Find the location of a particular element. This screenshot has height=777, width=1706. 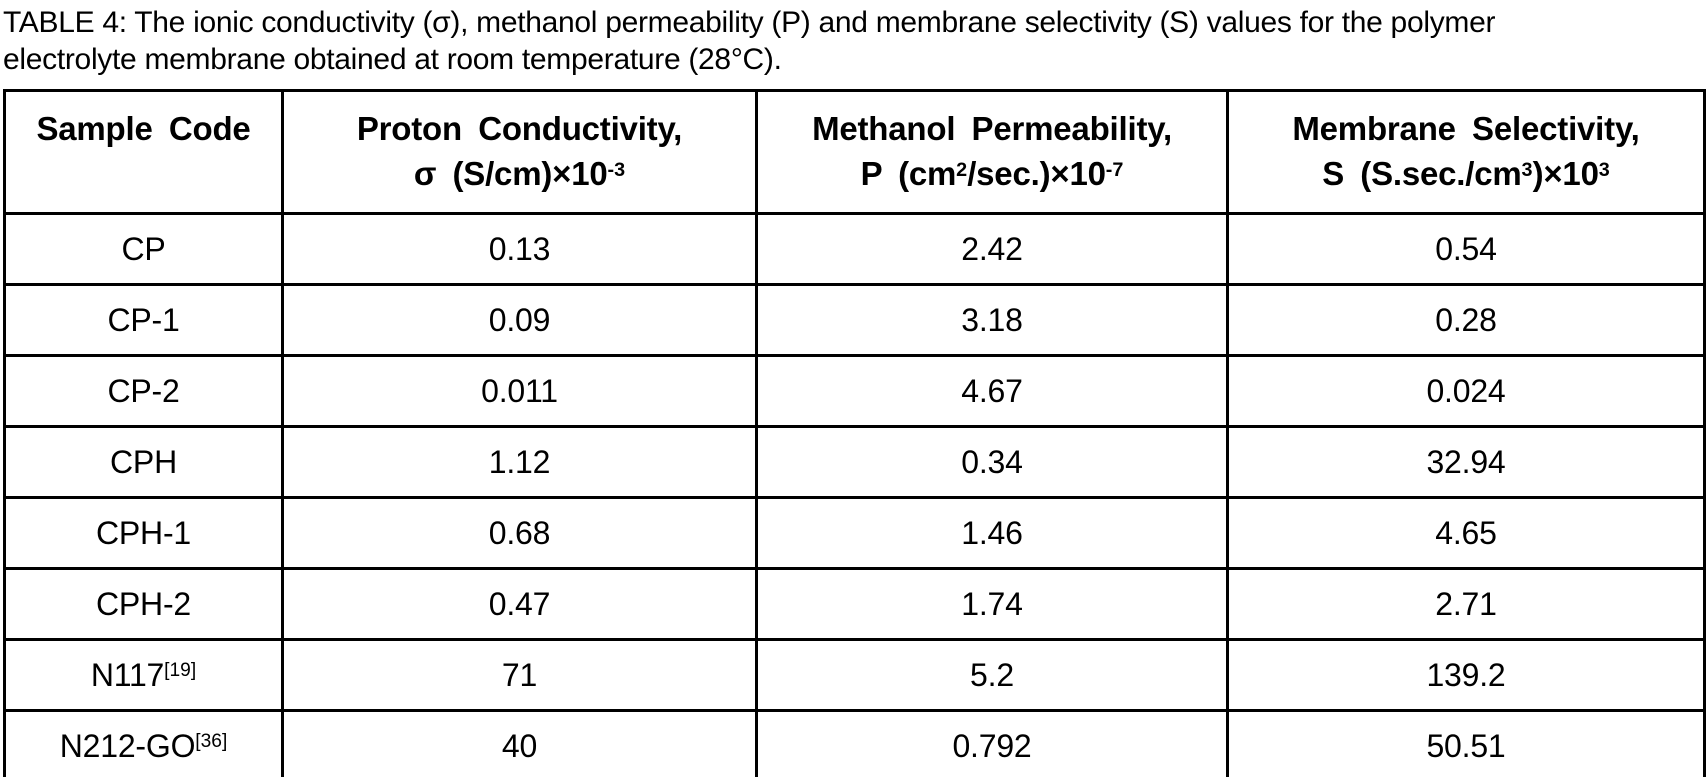

conductivity-cell: 0.011 is located at coordinates (519, 391).